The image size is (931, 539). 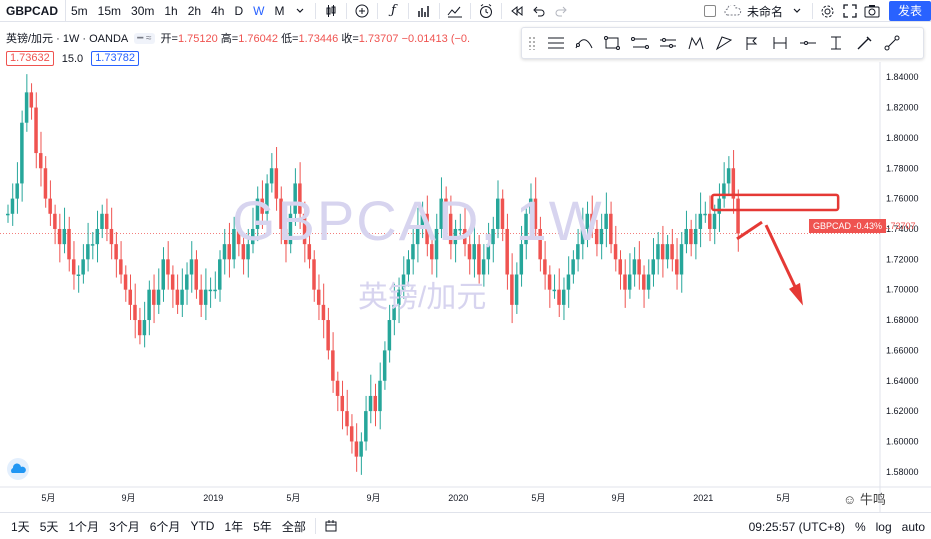 I want to click on ruler-icon, so click(x=892, y=43).